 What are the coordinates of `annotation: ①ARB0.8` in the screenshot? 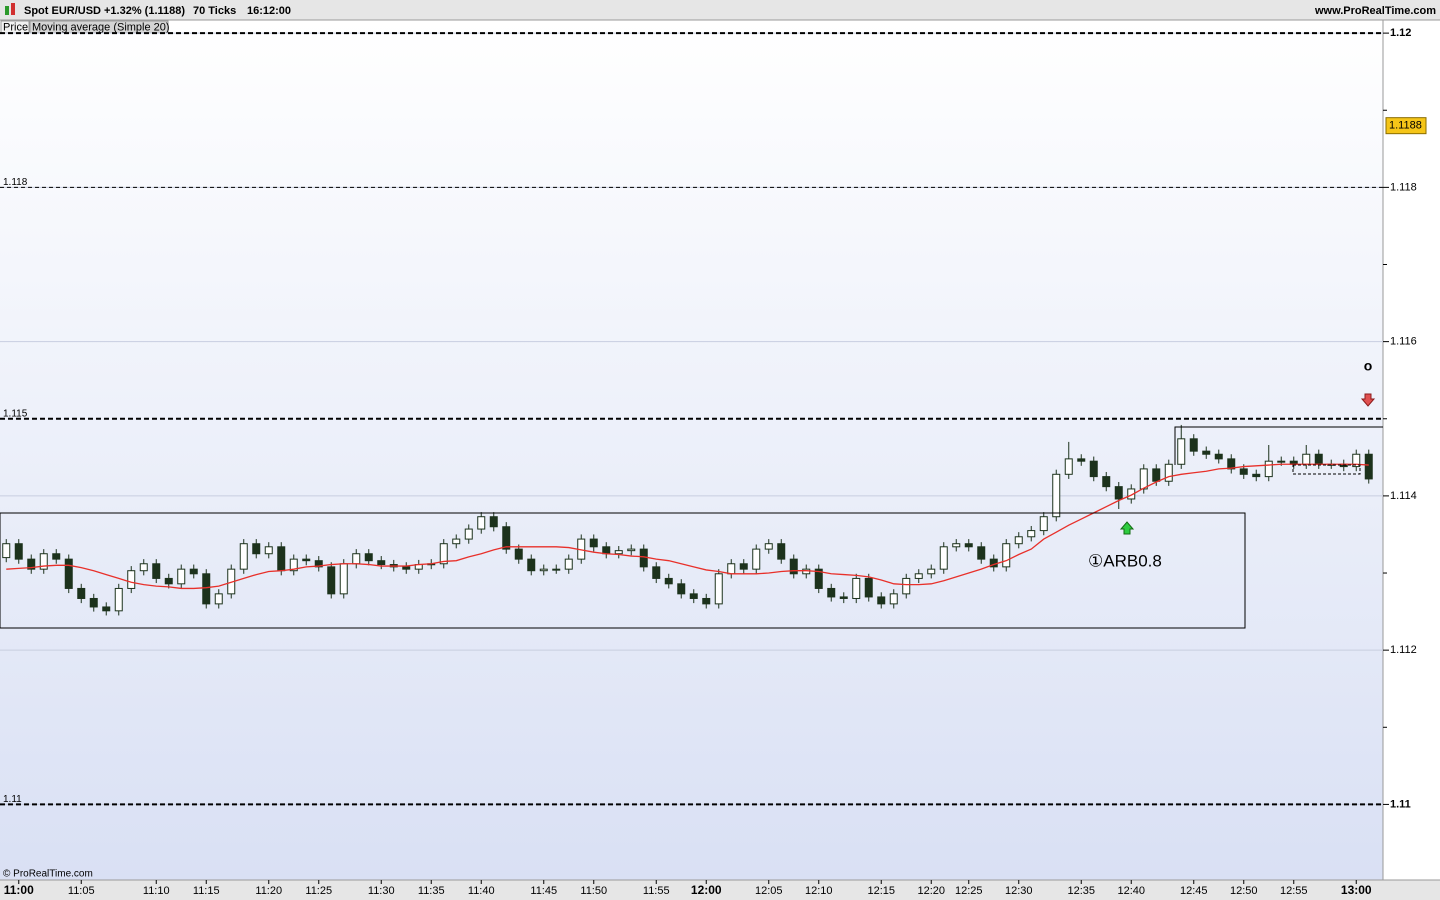 It's located at (1125, 560).